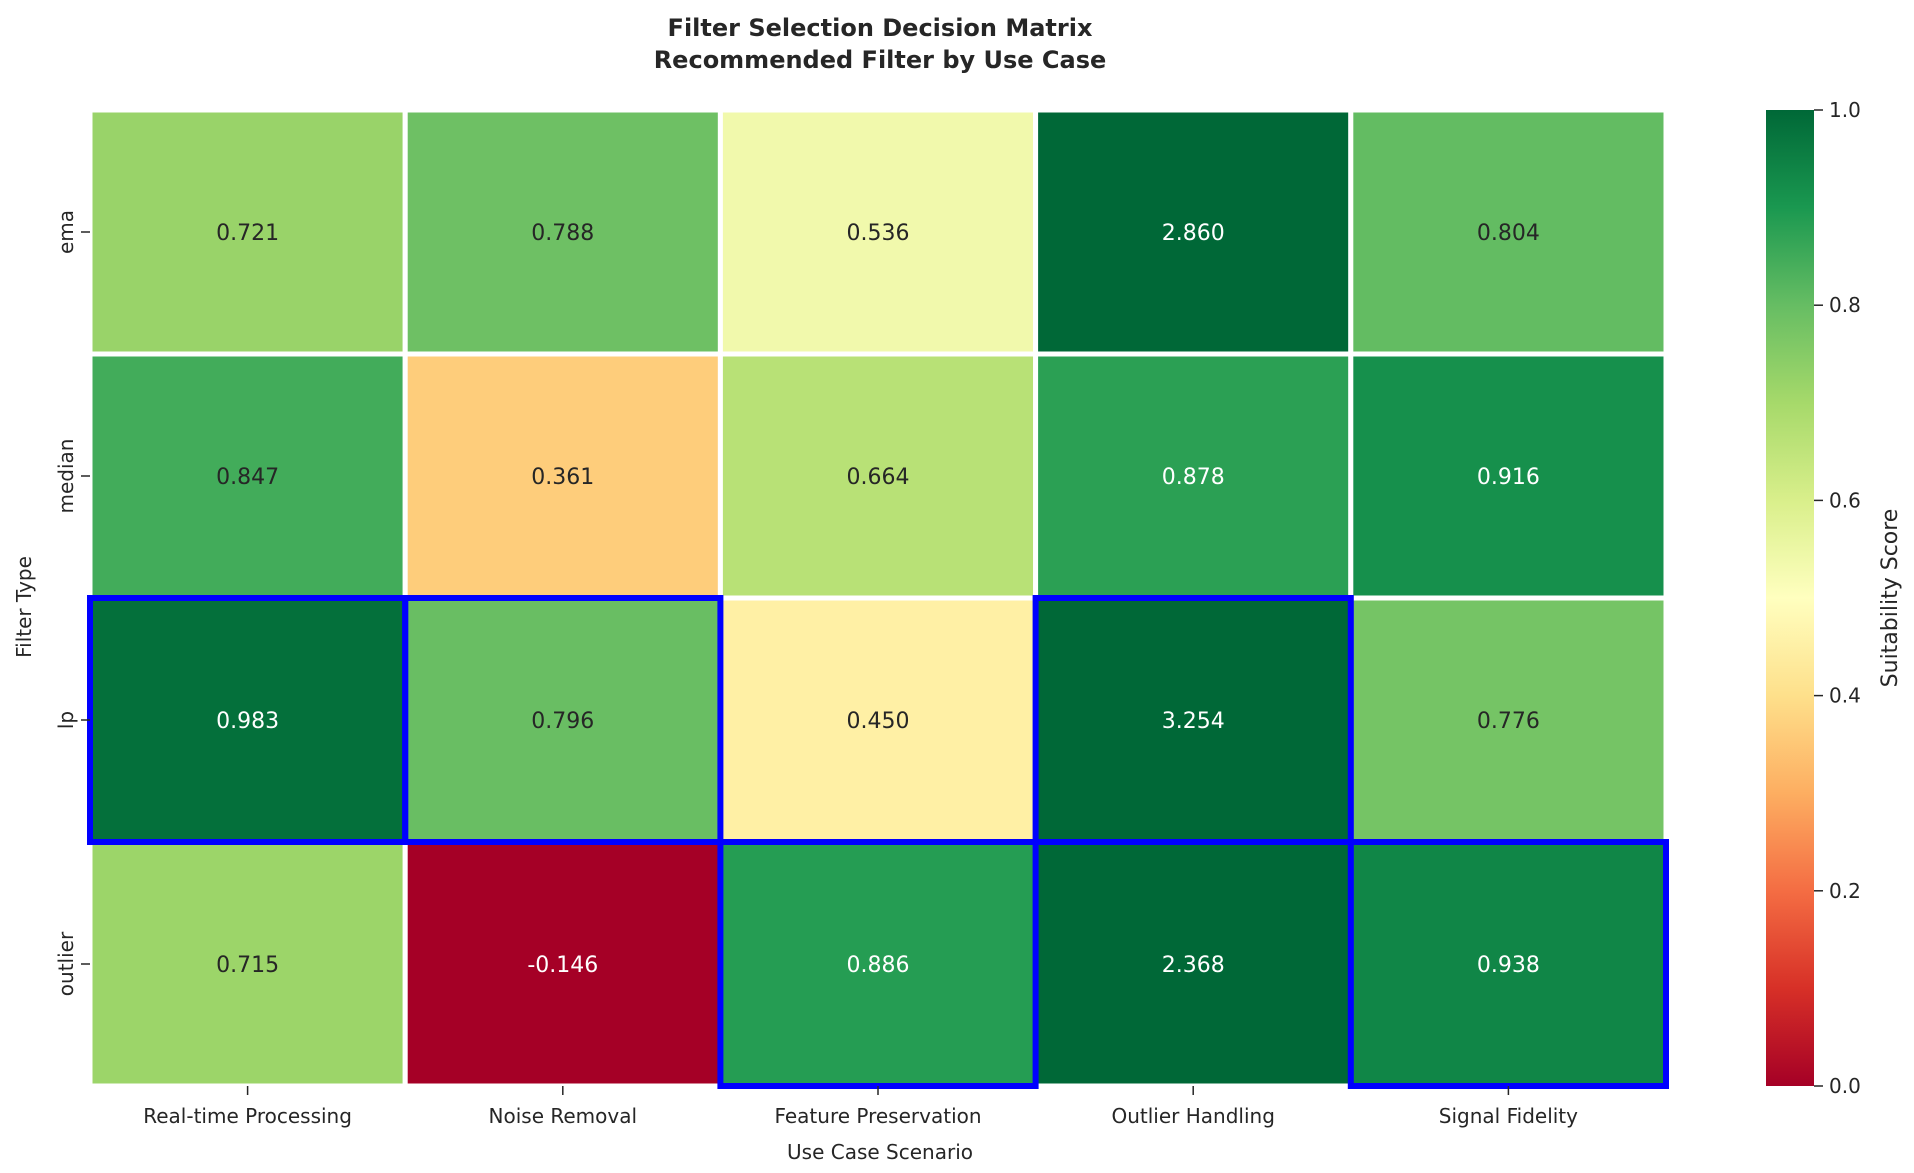  Describe the element at coordinates (1845, 110) in the screenshot. I see `colorbar-tick-label: 1.0` at that location.